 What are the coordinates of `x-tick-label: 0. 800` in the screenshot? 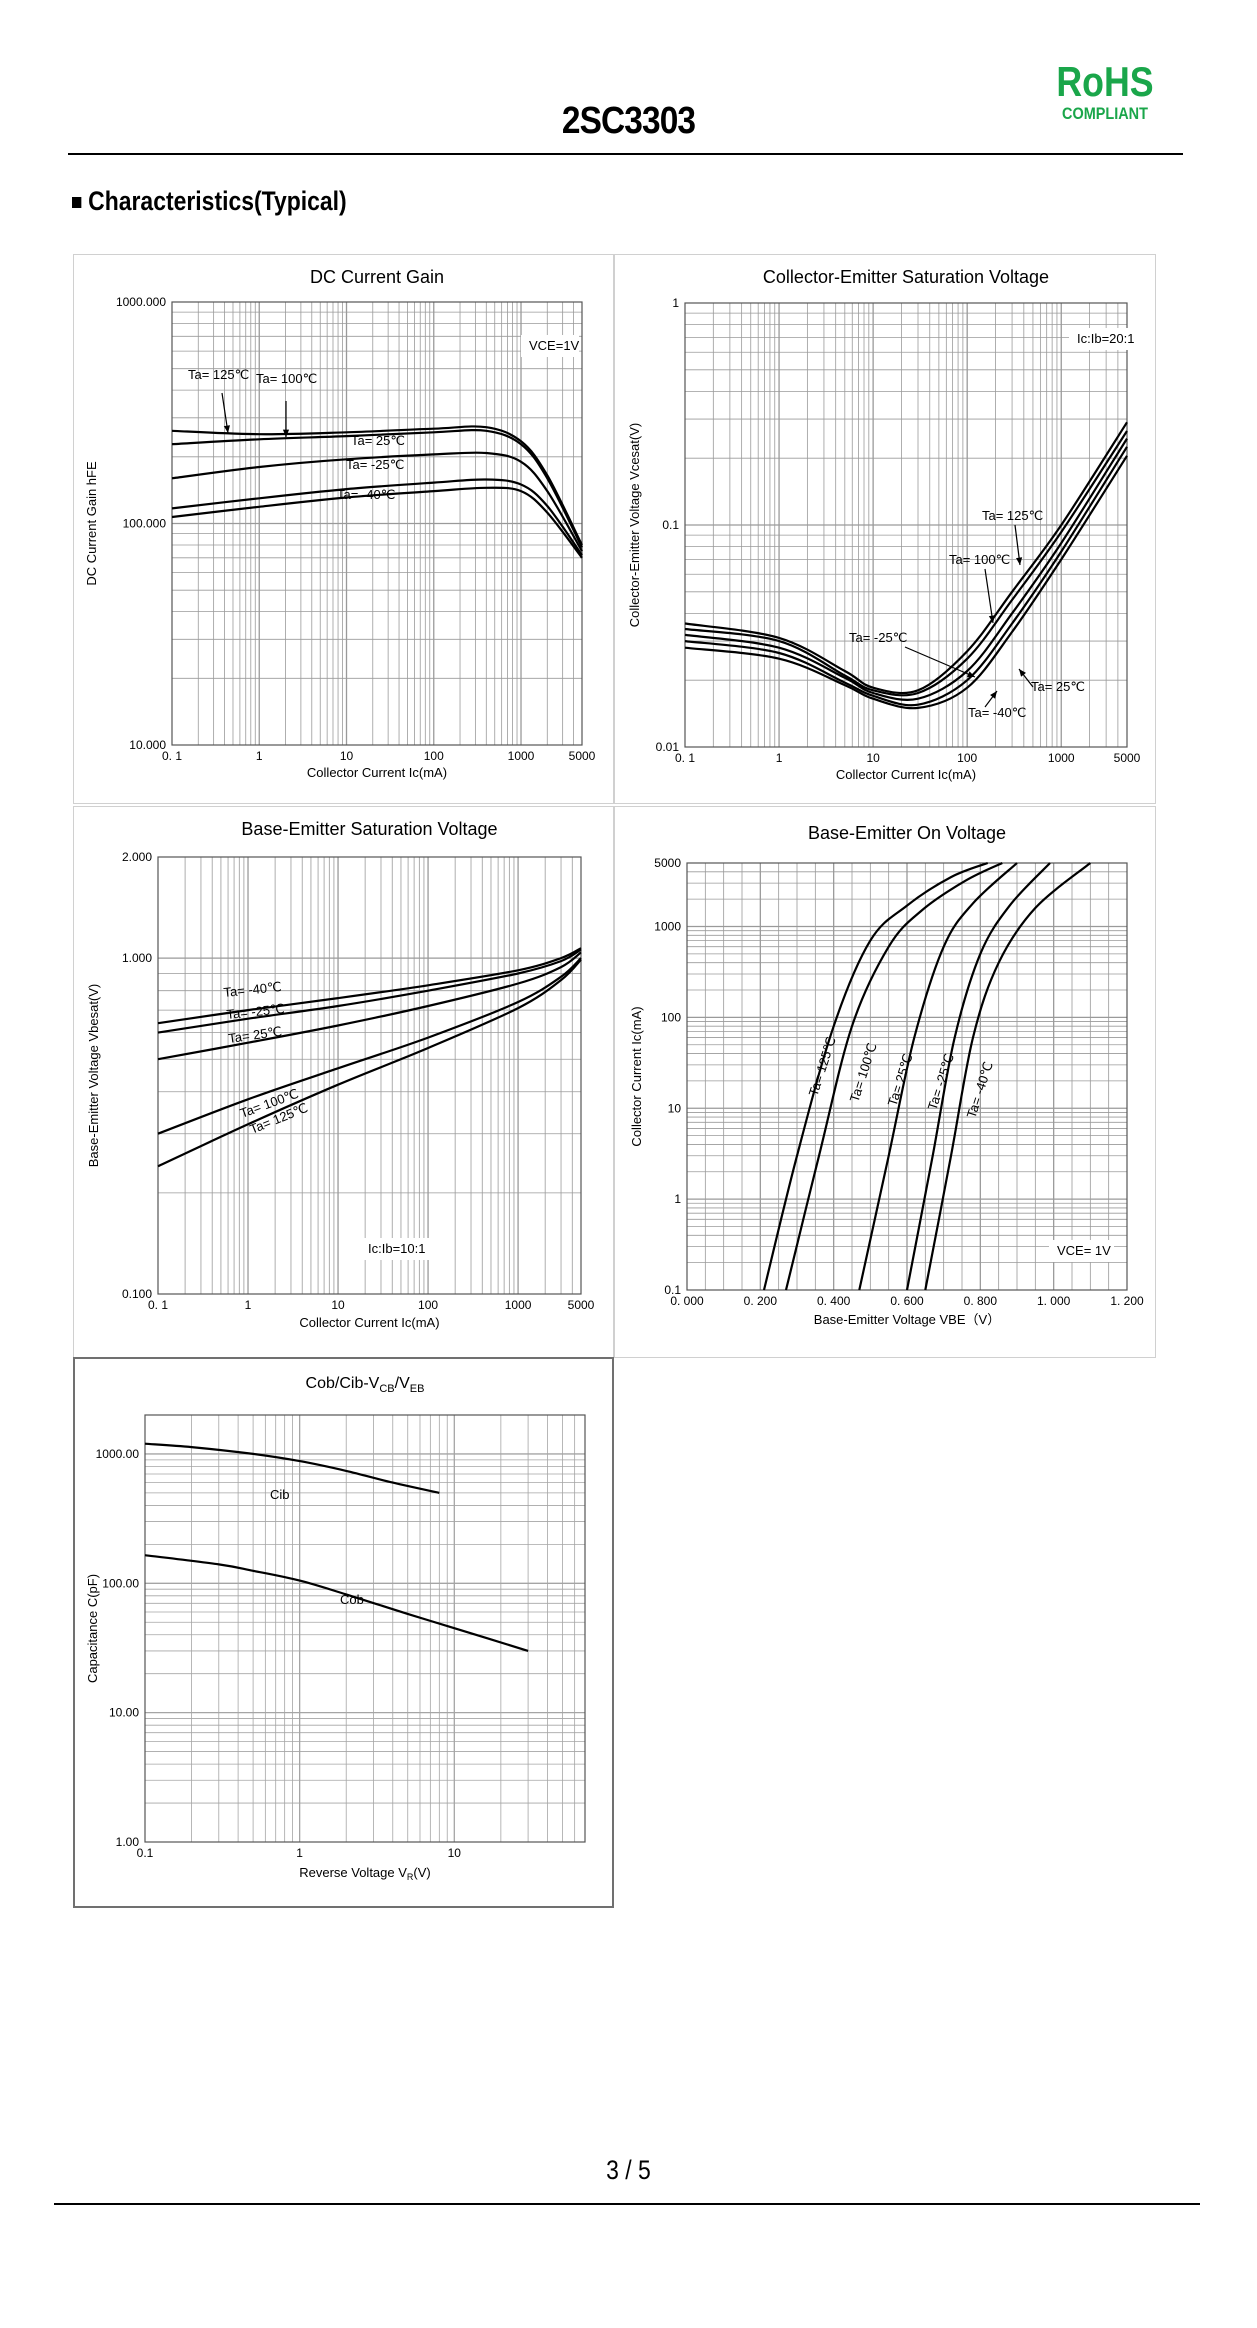 It's located at (981, 1301).